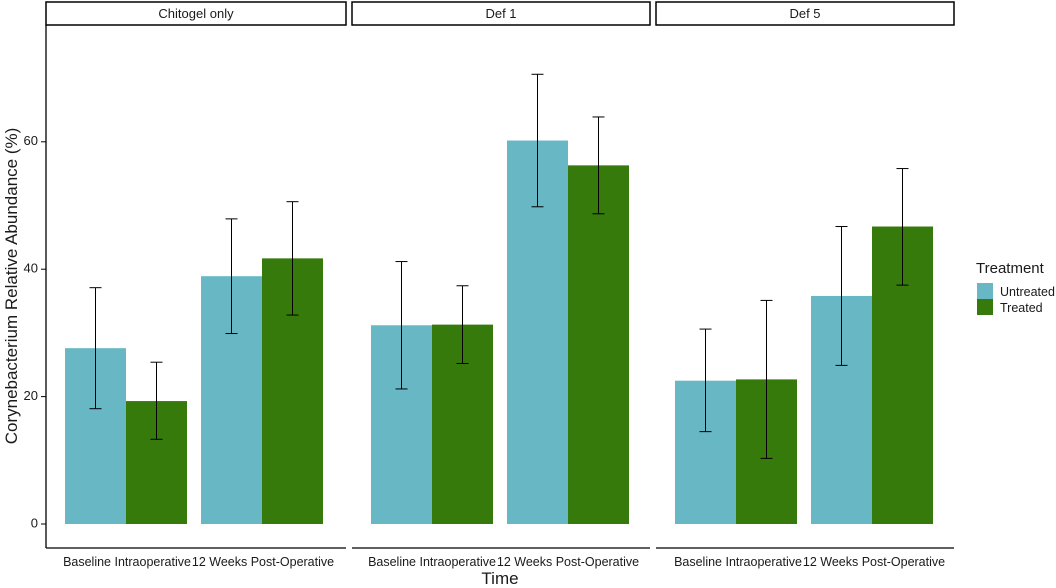  I want to click on error-bar-chitogel-only-12-weeks-post-operative-untreated, so click(231, 276).